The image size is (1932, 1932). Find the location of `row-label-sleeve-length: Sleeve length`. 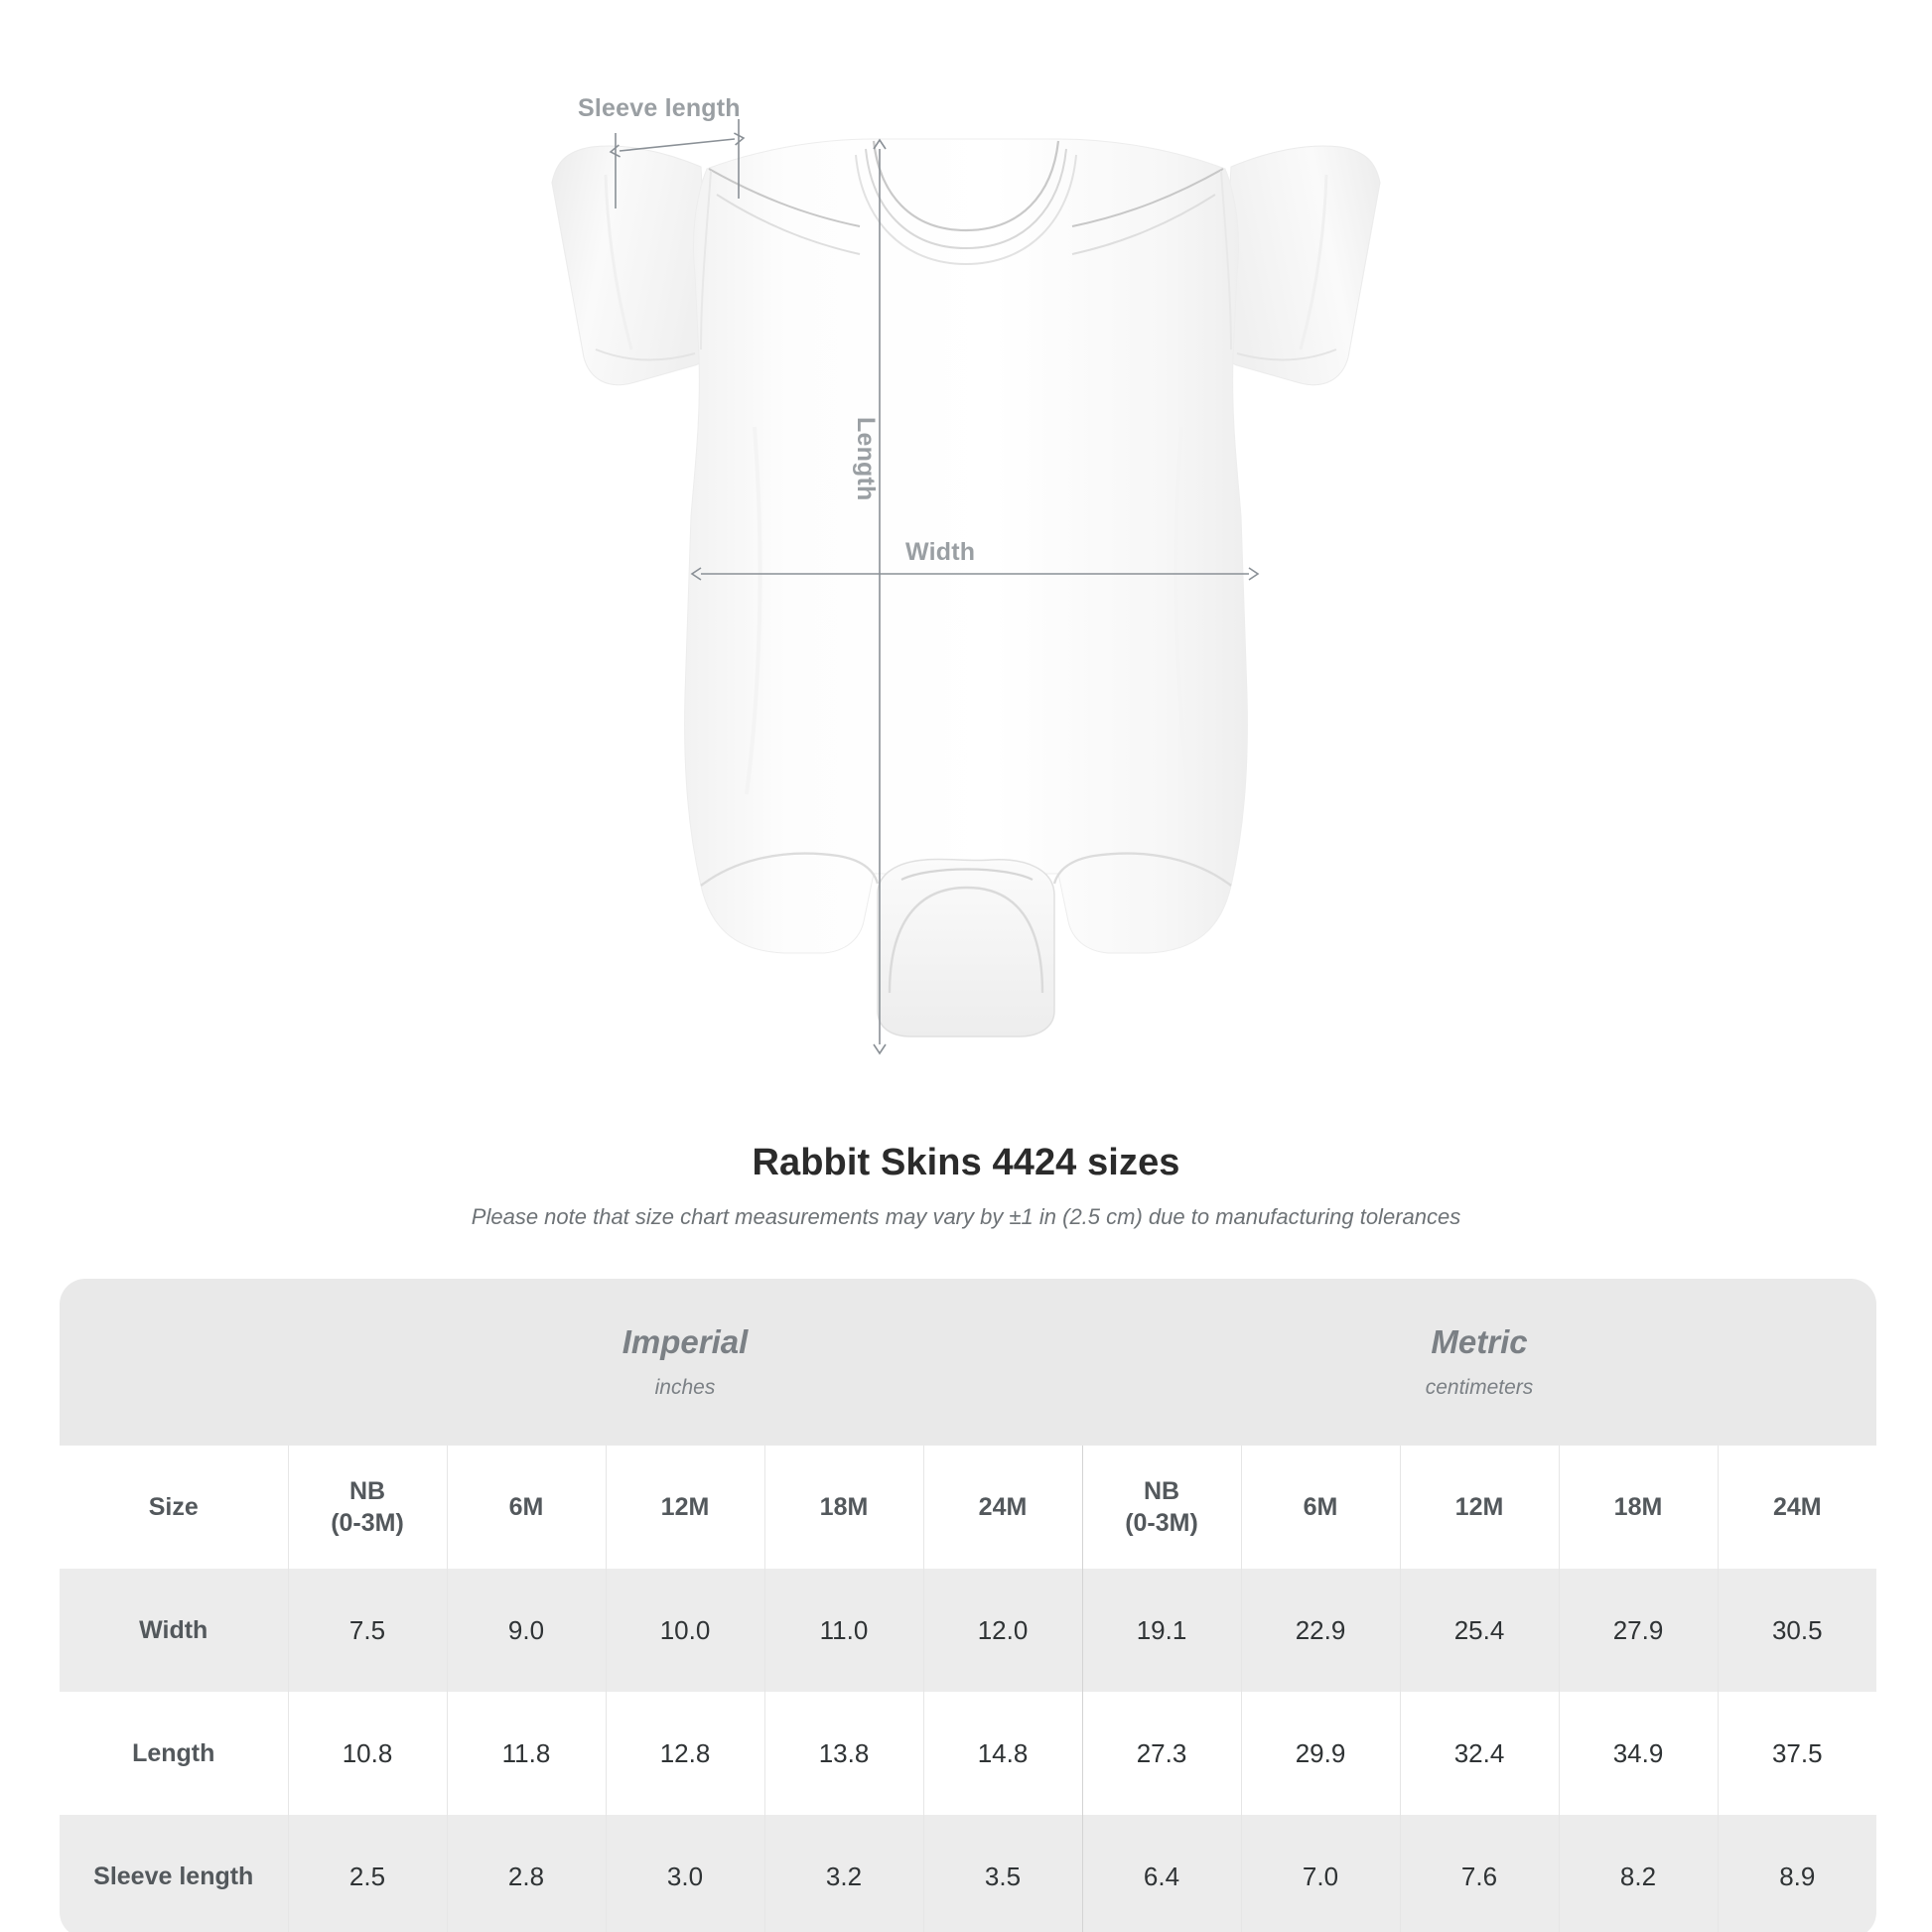

row-label-sleeve-length: Sleeve length is located at coordinates (174, 1873).